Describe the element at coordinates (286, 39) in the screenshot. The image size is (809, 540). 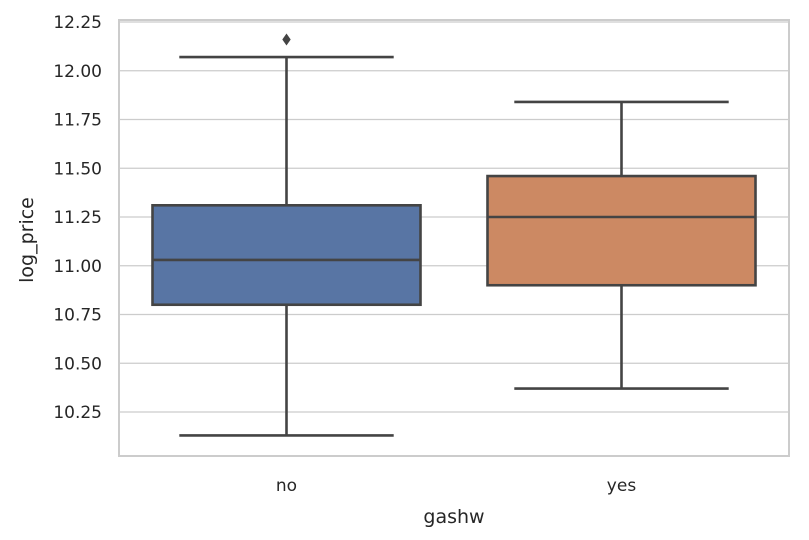
I see `outlier-point` at that location.